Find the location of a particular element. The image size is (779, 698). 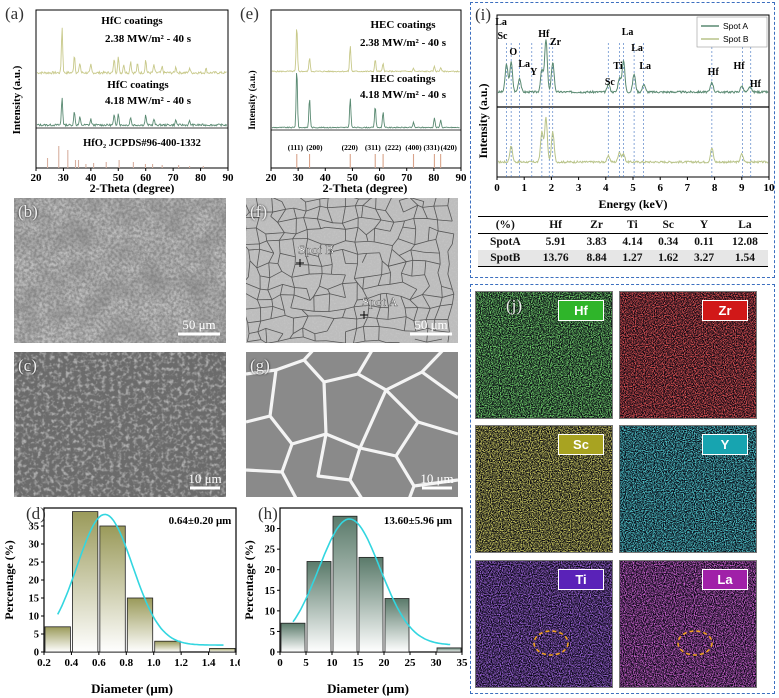

hkl-label: (220) is located at coordinates (350, 147).